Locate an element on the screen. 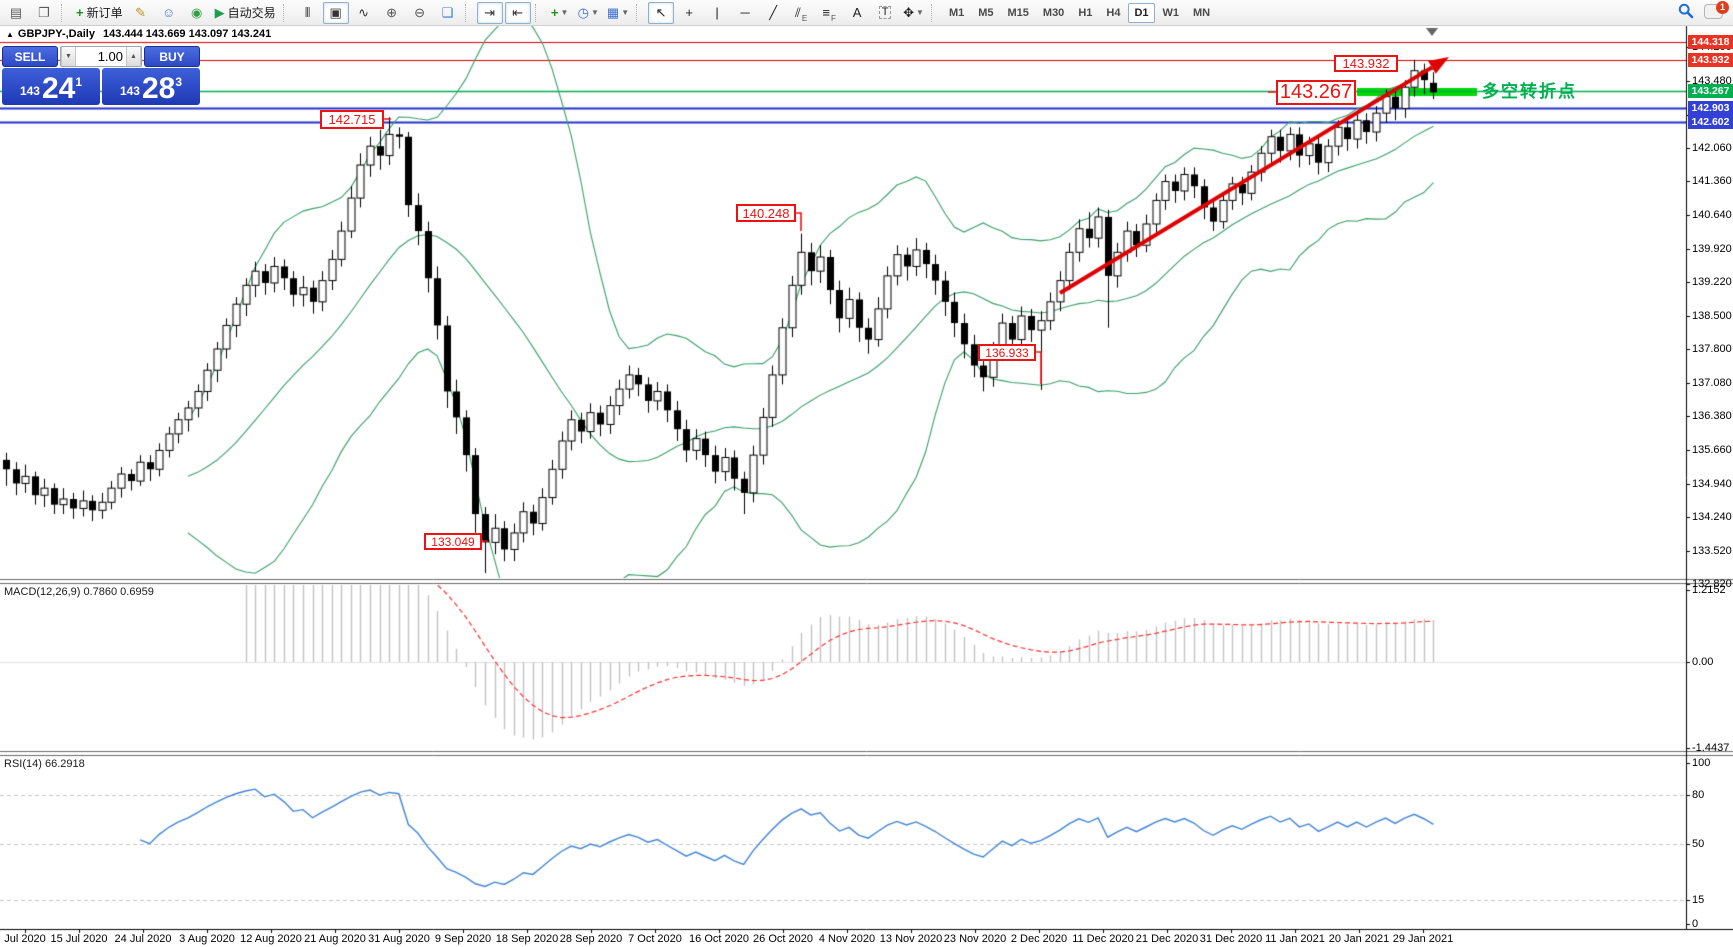  date-tick-label: 13 Nov 2020 is located at coordinates (911, 939).